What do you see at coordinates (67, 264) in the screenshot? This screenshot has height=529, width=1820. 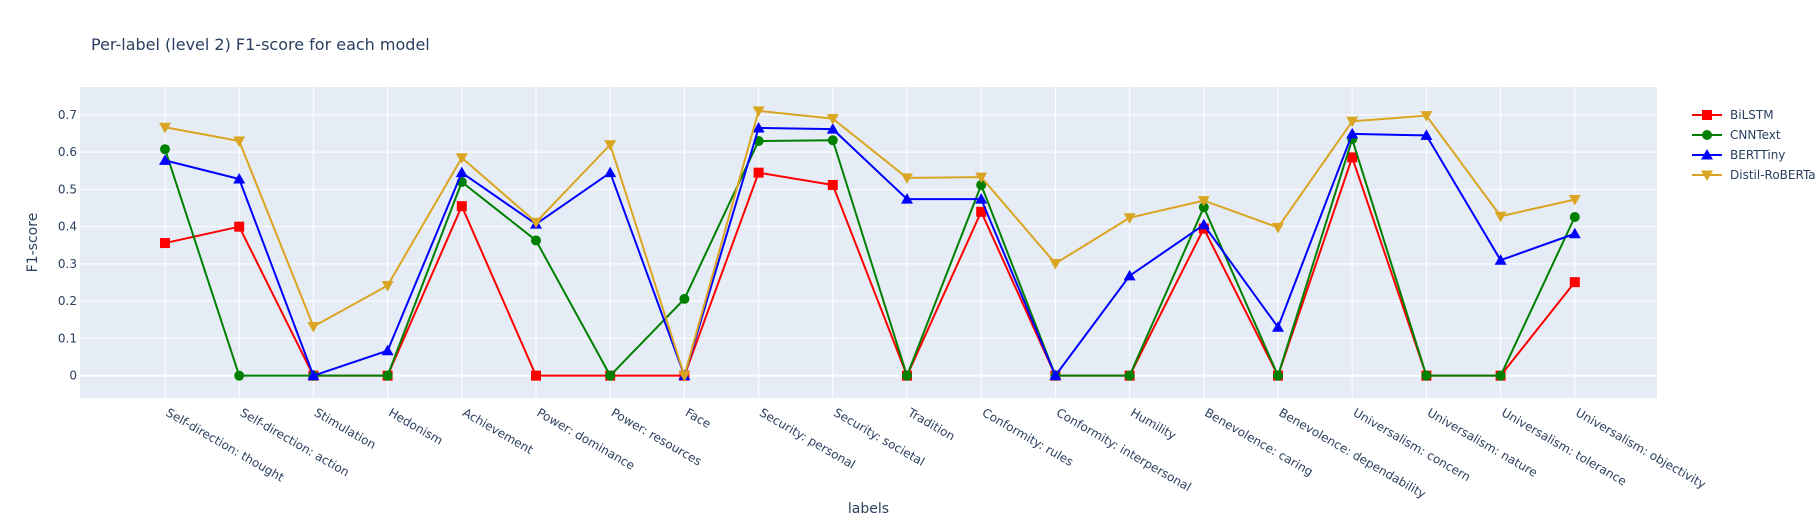 I see `y-tick-label: 0.3` at bounding box center [67, 264].